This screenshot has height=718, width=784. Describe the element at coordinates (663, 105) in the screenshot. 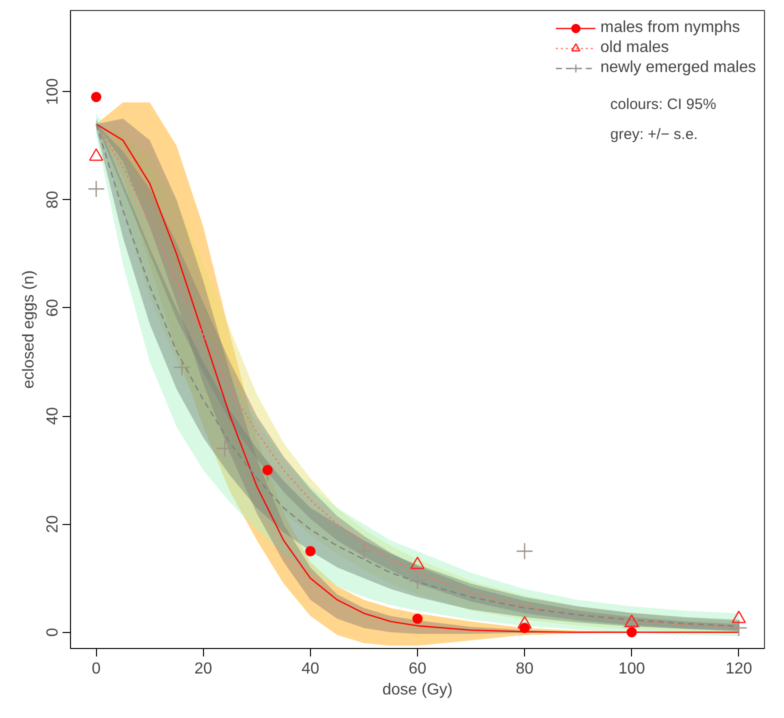

I see `annotation: colours: CI 95%` at that location.